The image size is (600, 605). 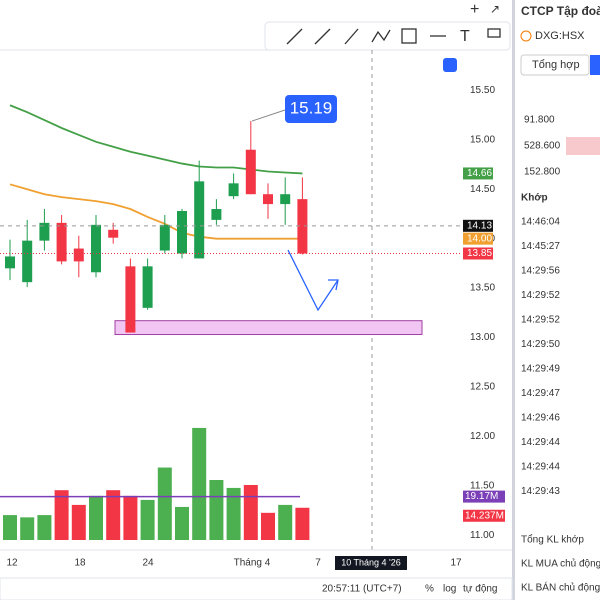 I want to click on x-crosshair-badge, so click(x=371, y=563).